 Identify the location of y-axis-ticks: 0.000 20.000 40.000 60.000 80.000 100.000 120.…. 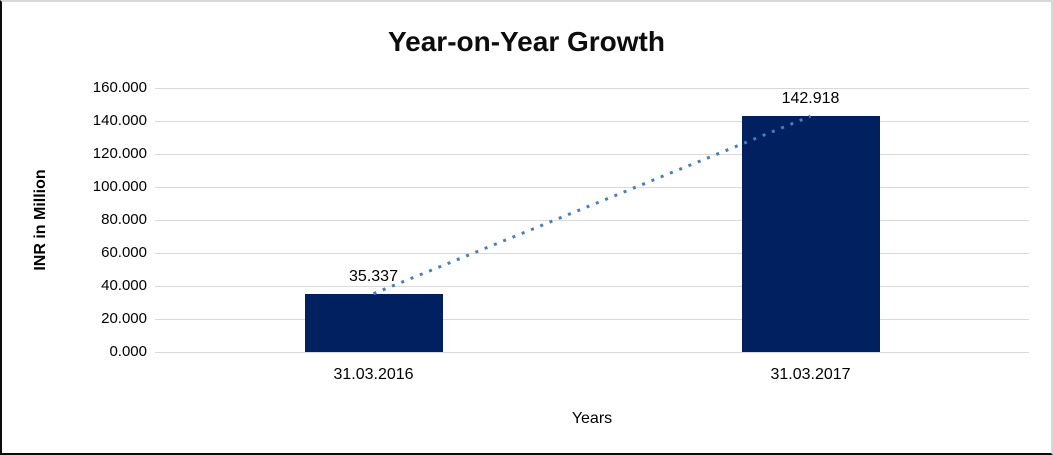
(74, 219).